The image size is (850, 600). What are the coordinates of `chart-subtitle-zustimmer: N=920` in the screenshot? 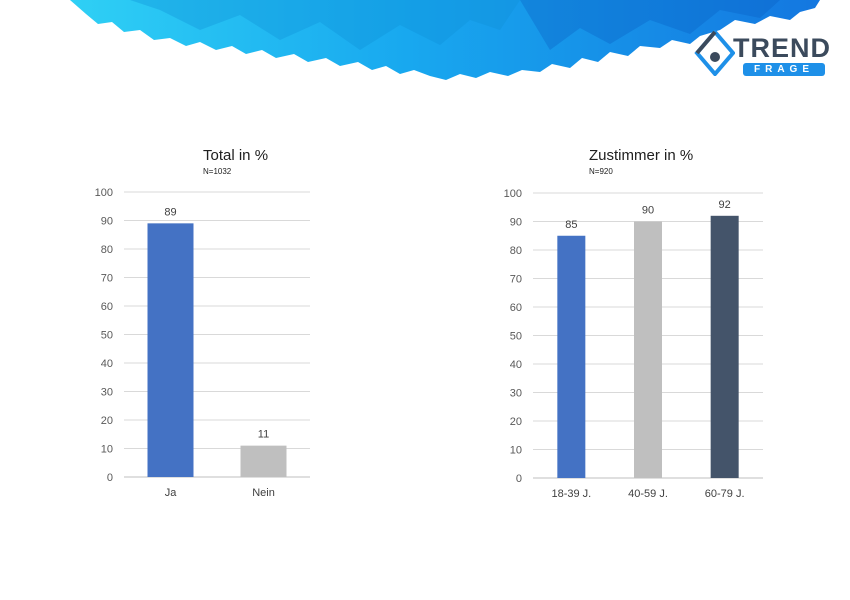 It's located at (601, 171).